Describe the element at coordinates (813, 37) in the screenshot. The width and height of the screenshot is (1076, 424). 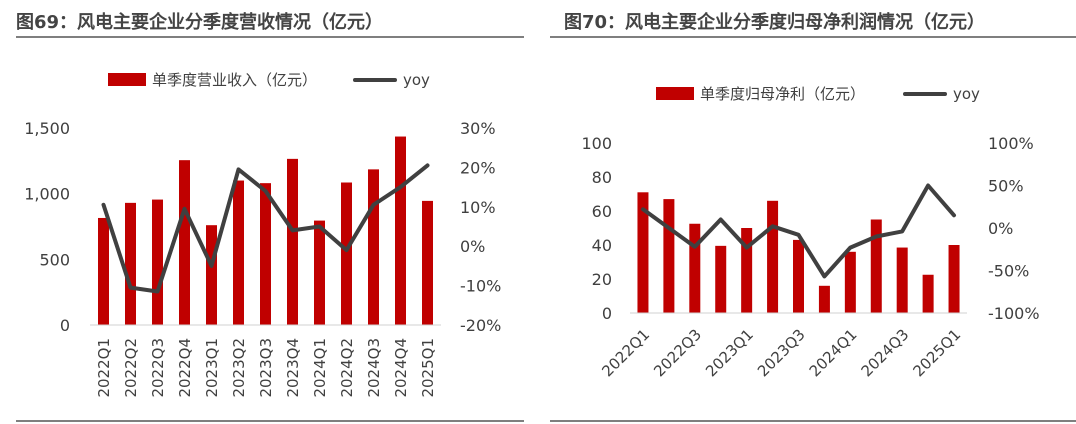
I see `figure-70-top-rule` at that location.